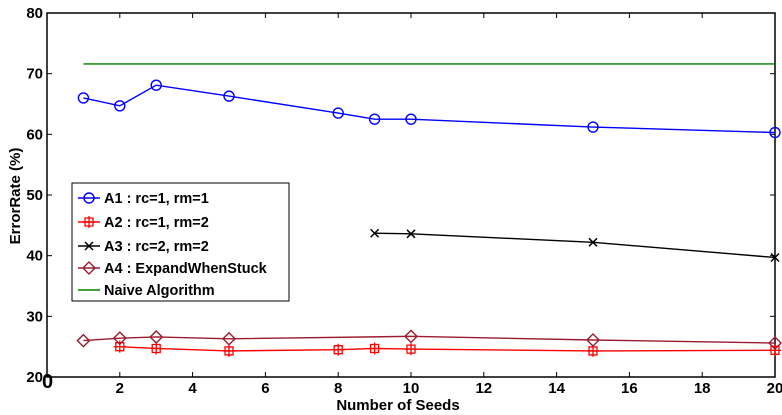  I want to click on axis-origin-label: 0, so click(47, 382).